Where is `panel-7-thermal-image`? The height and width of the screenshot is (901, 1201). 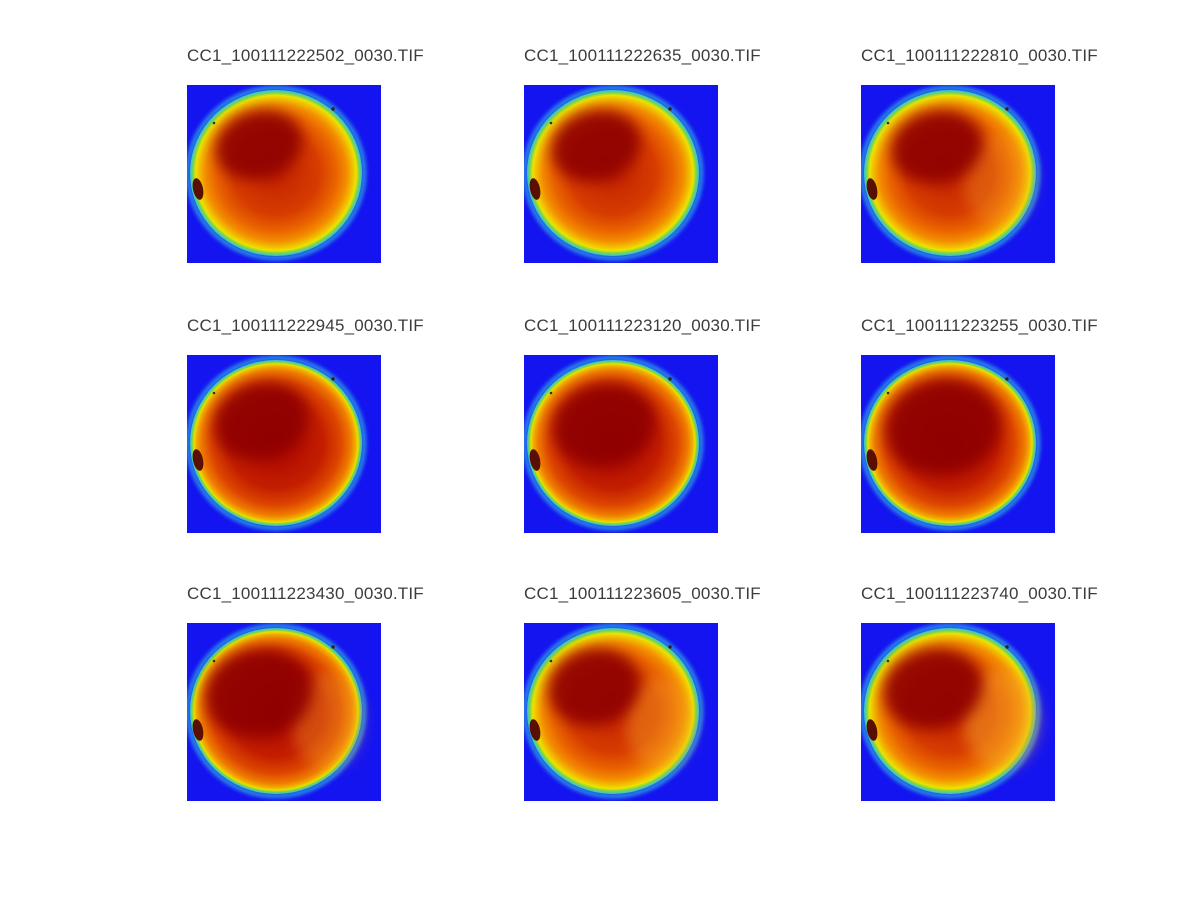 panel-7-thermal-image is located at coordinates (283, 712).